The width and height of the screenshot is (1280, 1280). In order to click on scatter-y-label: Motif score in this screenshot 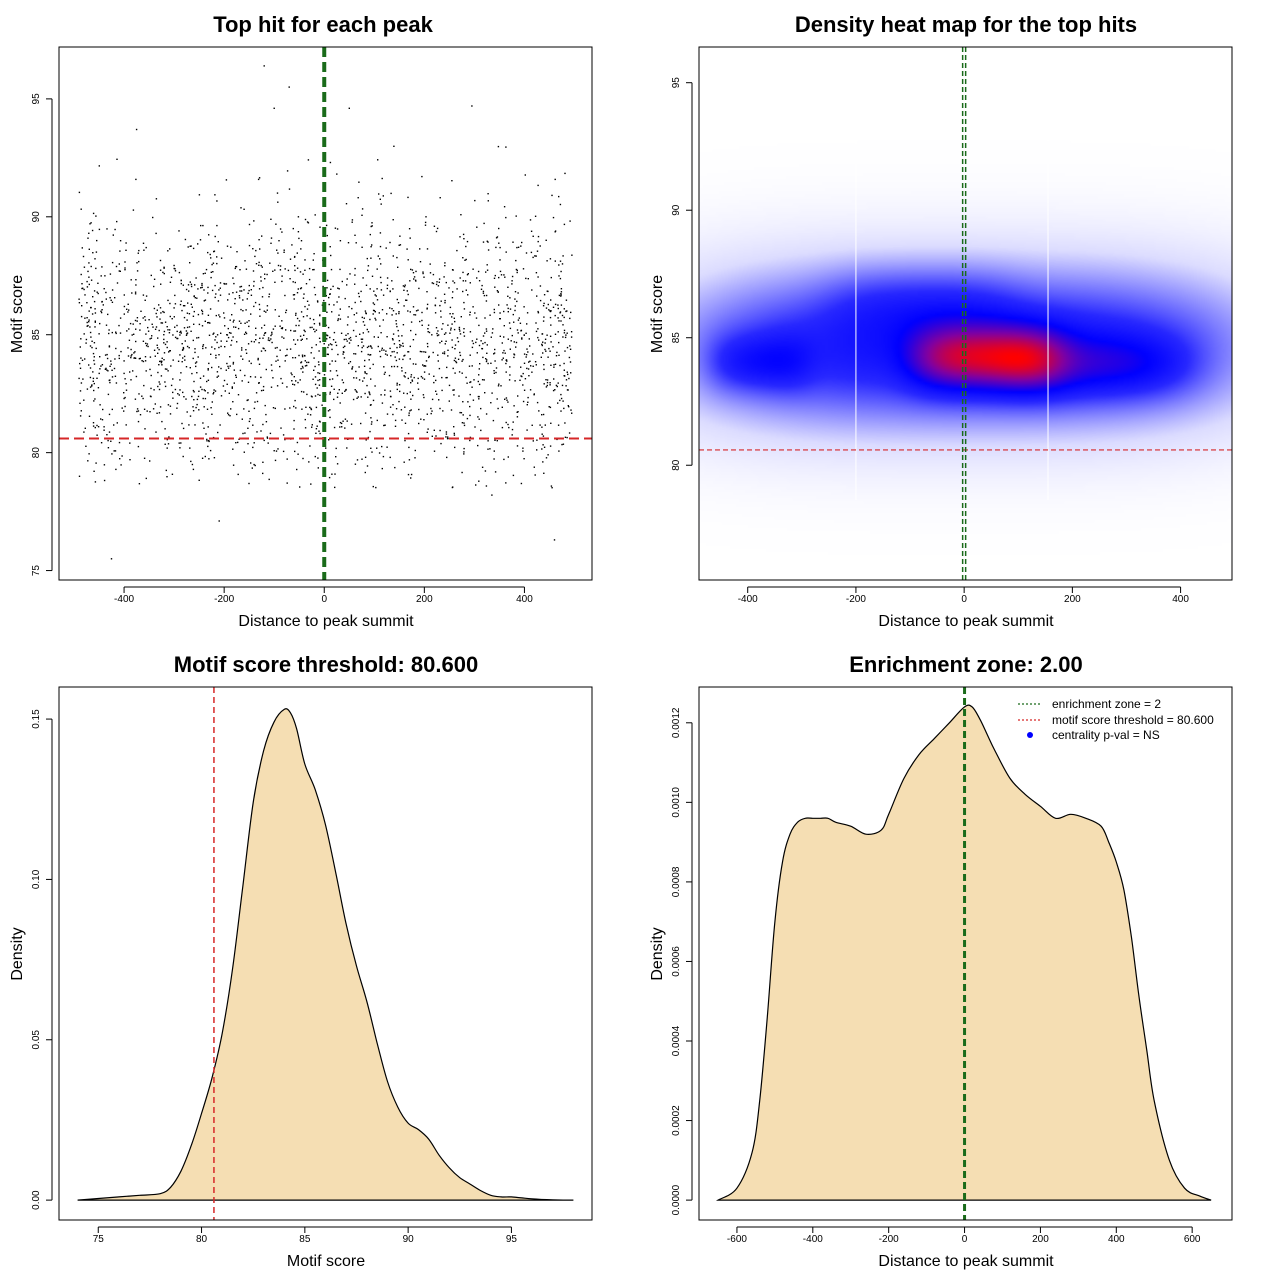, I will do `click(17, 314)`.